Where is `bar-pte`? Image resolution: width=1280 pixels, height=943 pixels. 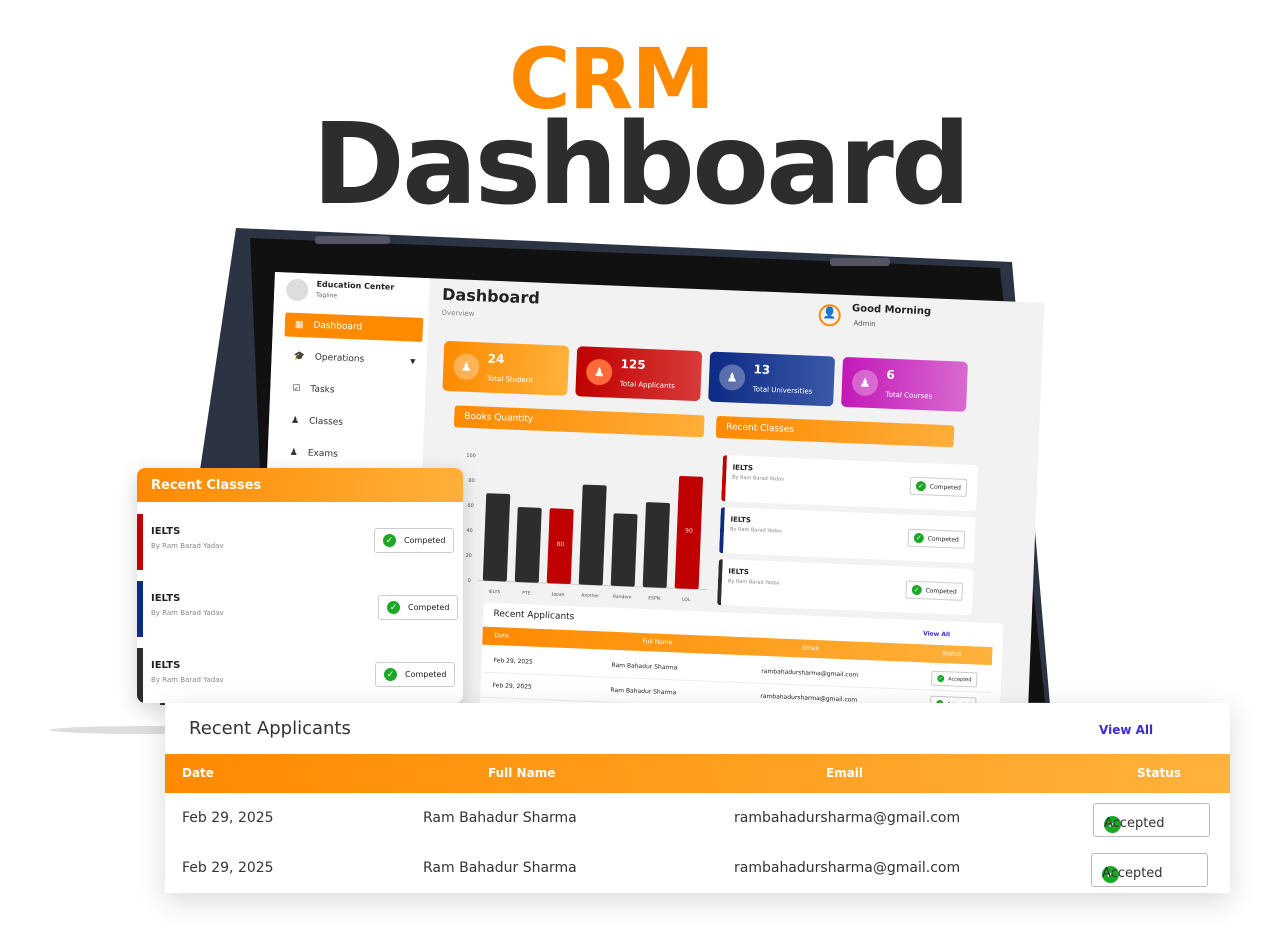 bar-pte is located at coordinates (528, 545).